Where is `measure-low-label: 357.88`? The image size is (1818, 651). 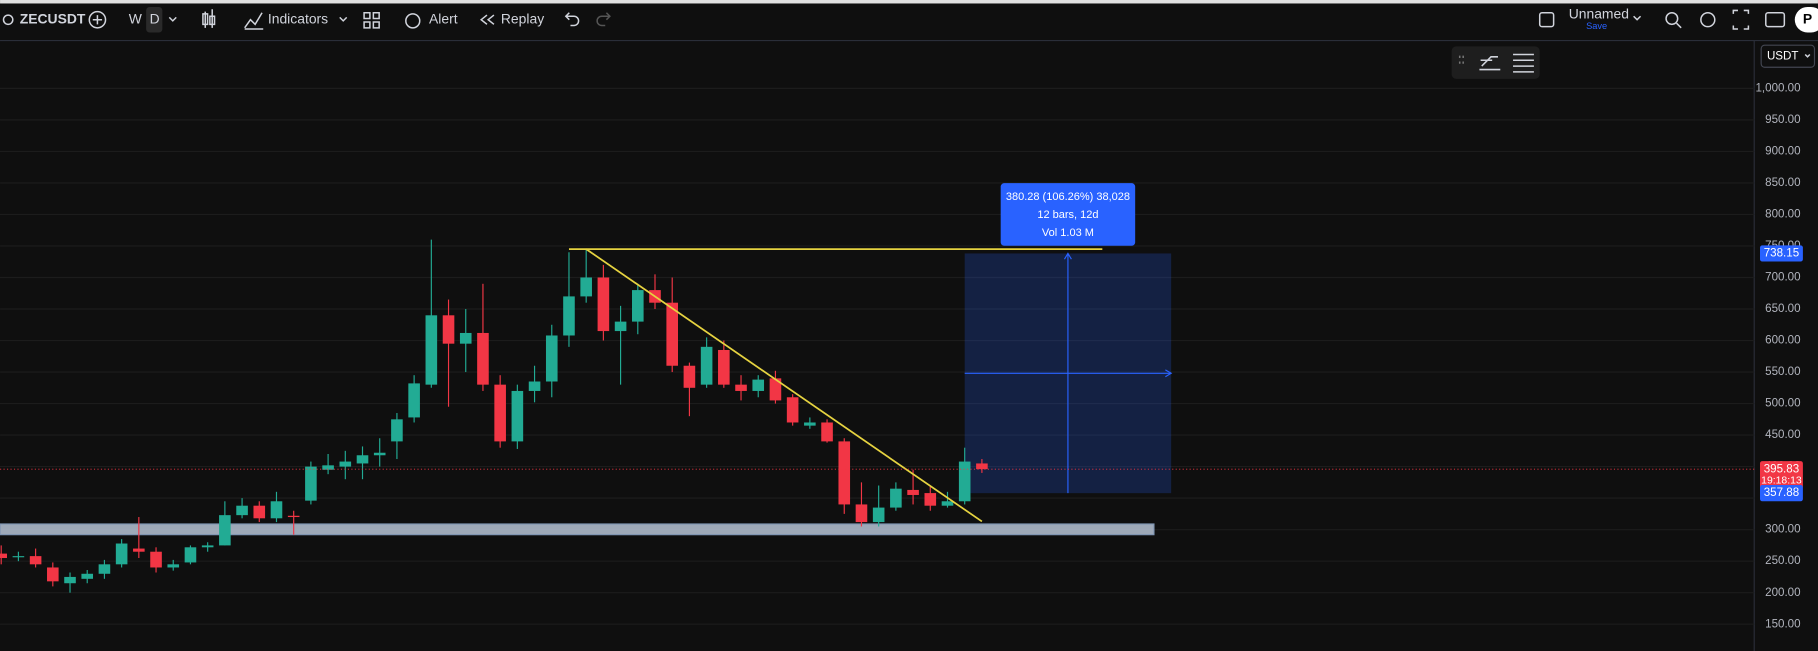 measure-low-label: 357.88 is located at coordinates (1781, 493).